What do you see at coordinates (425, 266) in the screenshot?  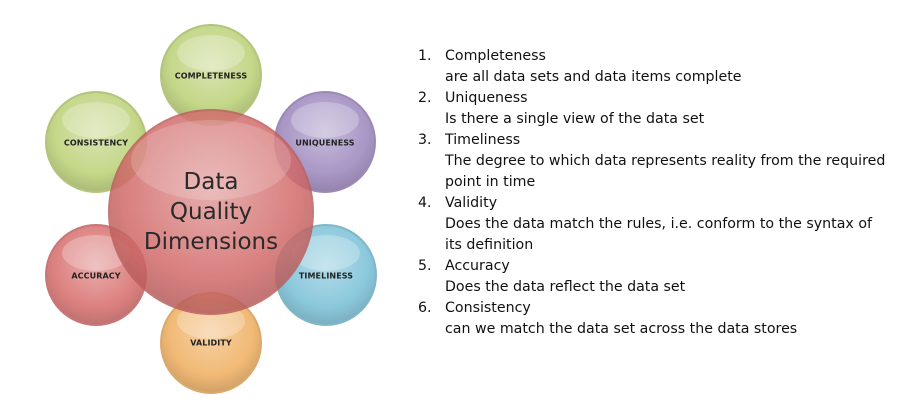 I see `list-item-number: 5.` at bounding box center [425, 266].